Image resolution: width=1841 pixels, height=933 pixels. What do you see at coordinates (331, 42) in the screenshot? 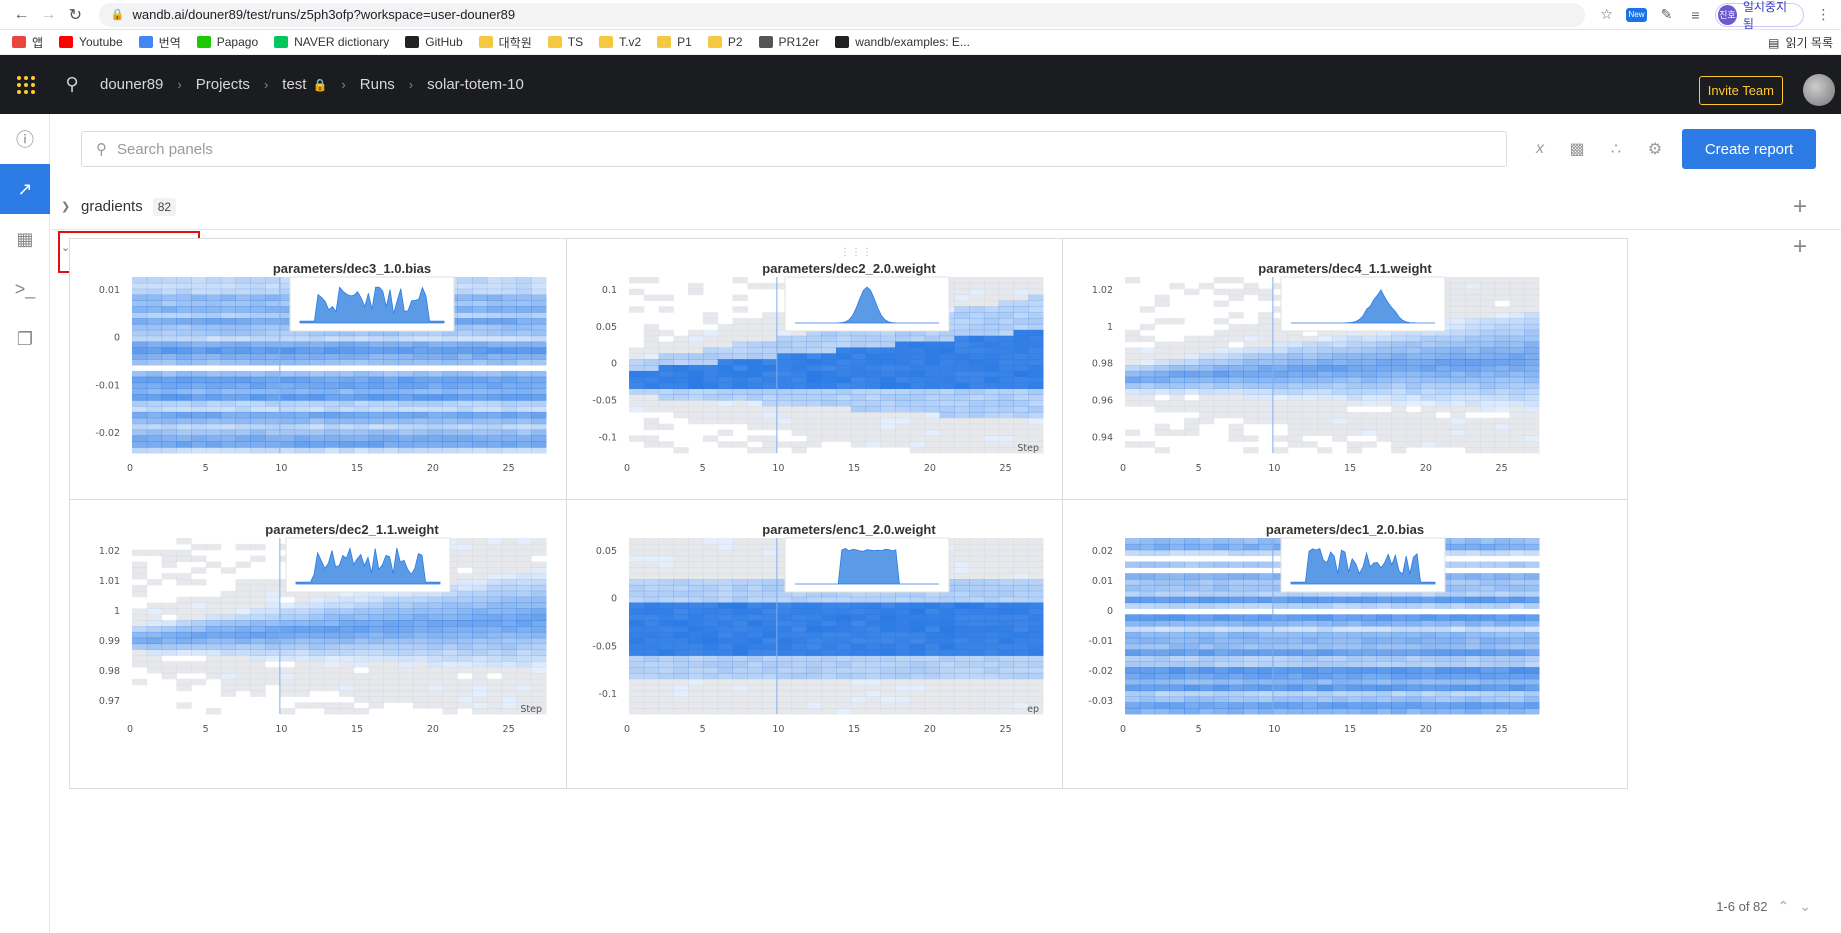
I see `bookmark-item: NAVER dictionary` at bounding box center [331, 42].